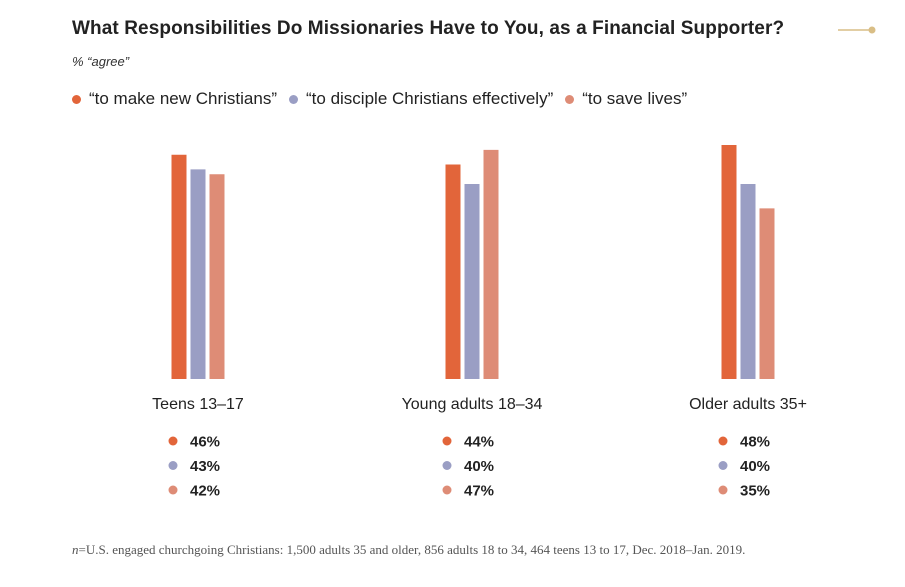 This screenshot has height=587, width=905. What do you see at coordinates (205, 466) in the screenshot?
I see `data-label-teens-series-1: 43%` at bounding box center [205, 466].